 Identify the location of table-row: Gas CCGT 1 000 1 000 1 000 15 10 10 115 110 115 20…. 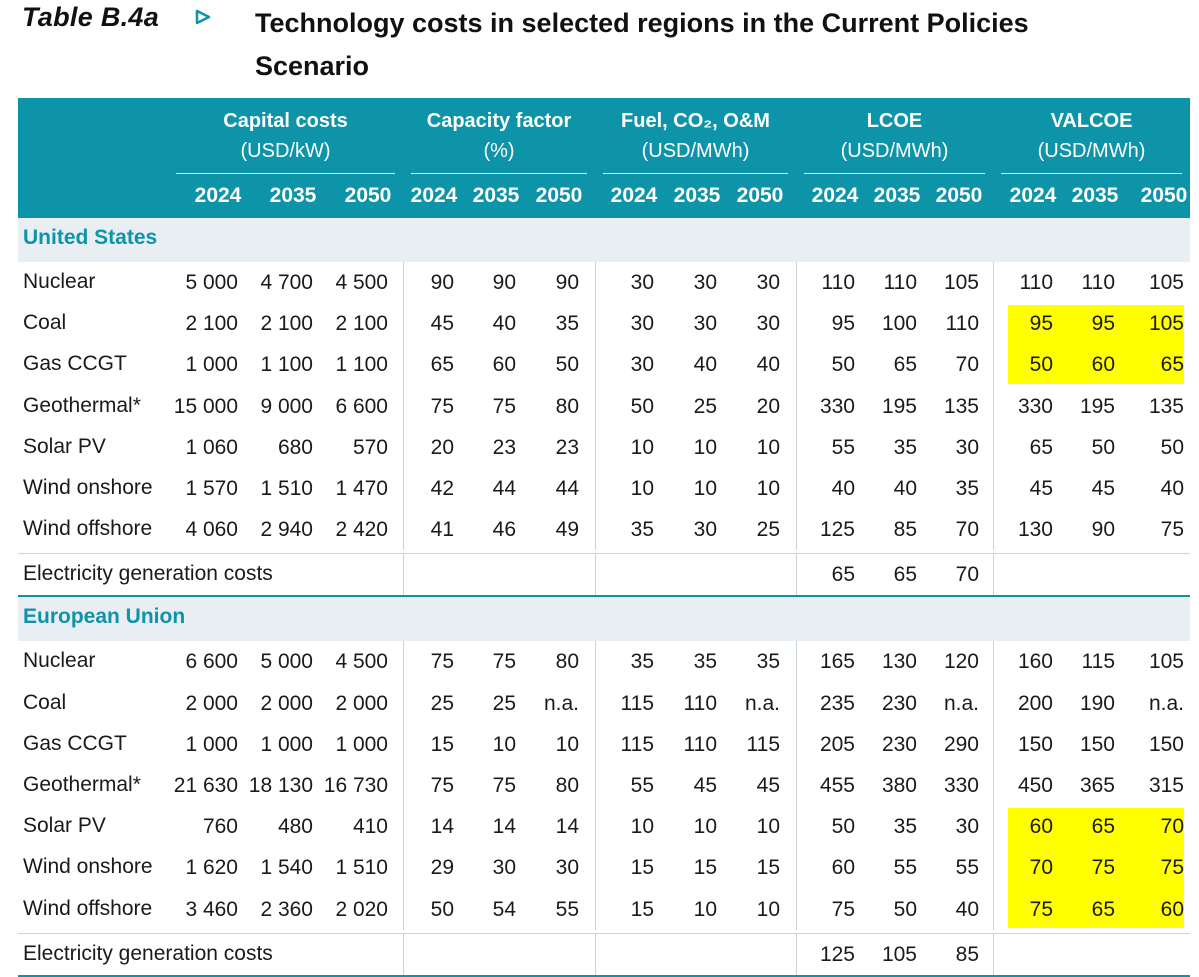
(604, 744).